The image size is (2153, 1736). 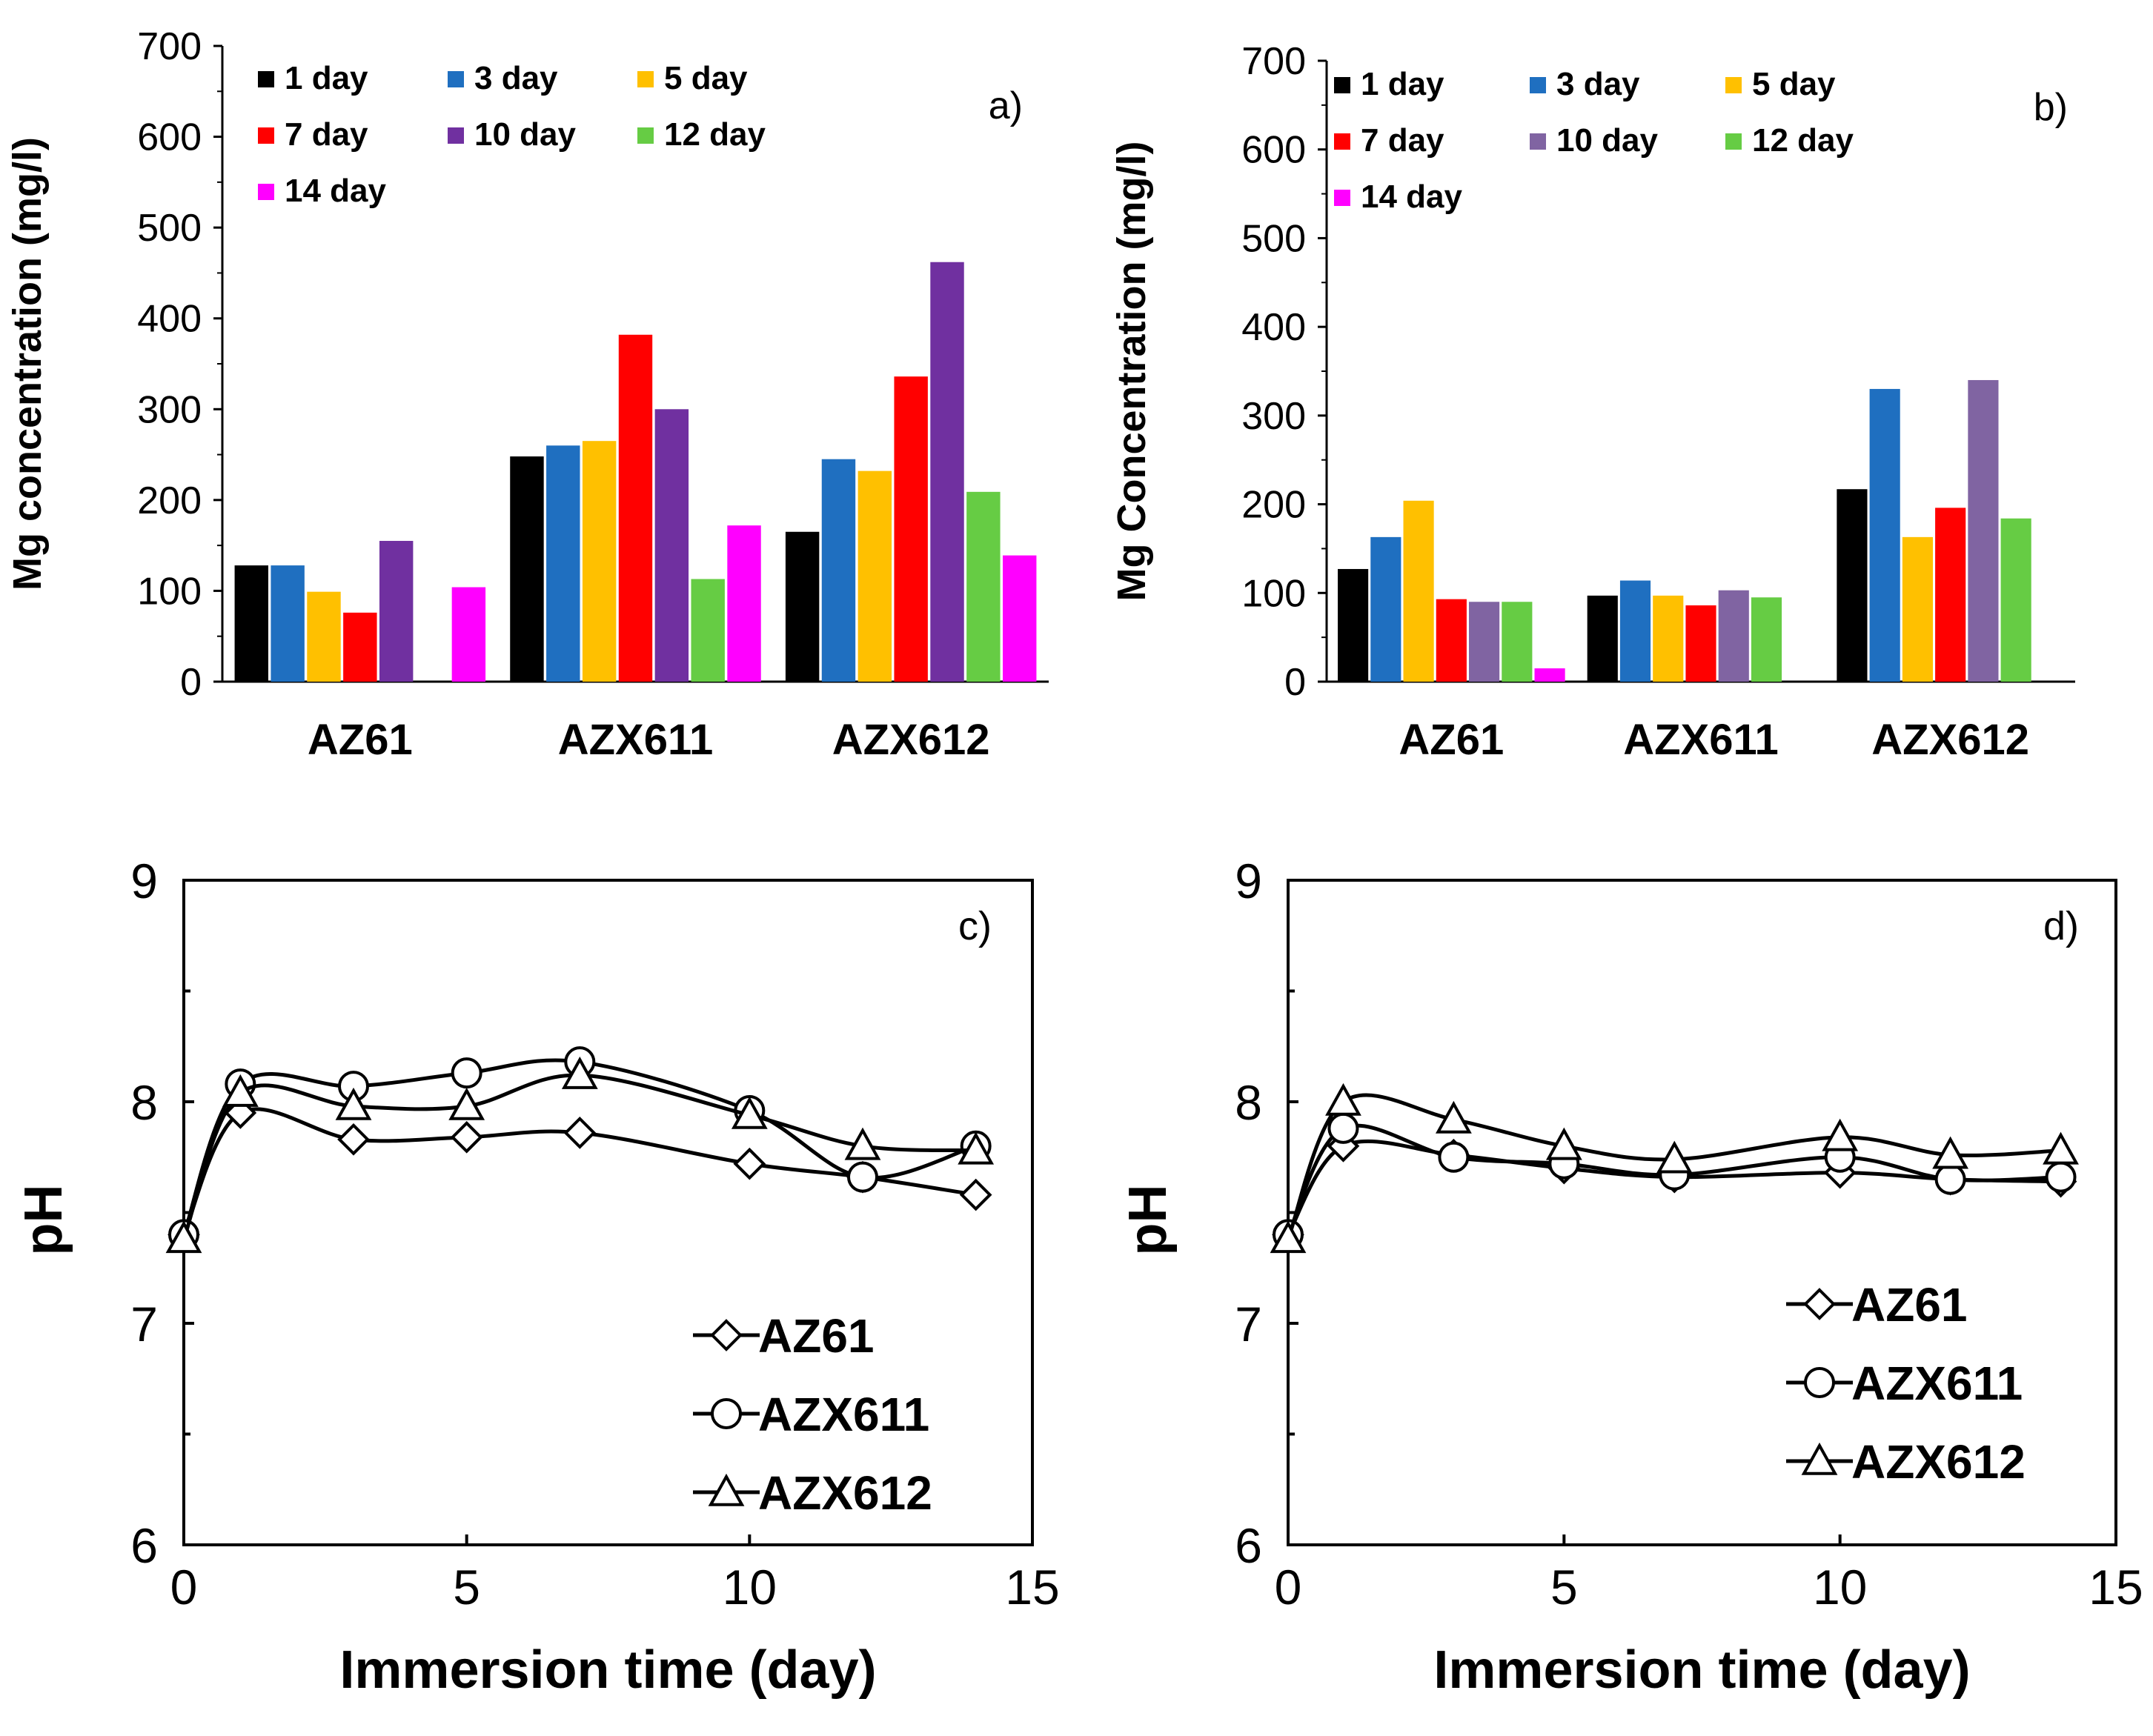 What do you see at coordinates (1484, 642) in the screenshot?
I see `bar-10-day-AZ61` at bounding box center [1484, 642].